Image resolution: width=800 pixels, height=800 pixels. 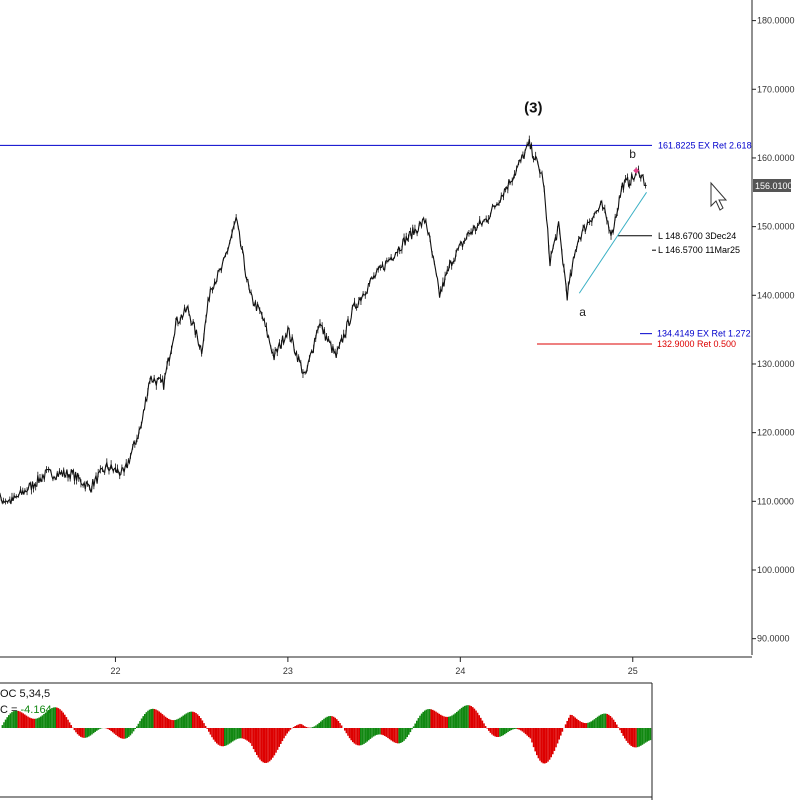 I want to click on mouse-cursor-icon, so click(x=719, y=196).